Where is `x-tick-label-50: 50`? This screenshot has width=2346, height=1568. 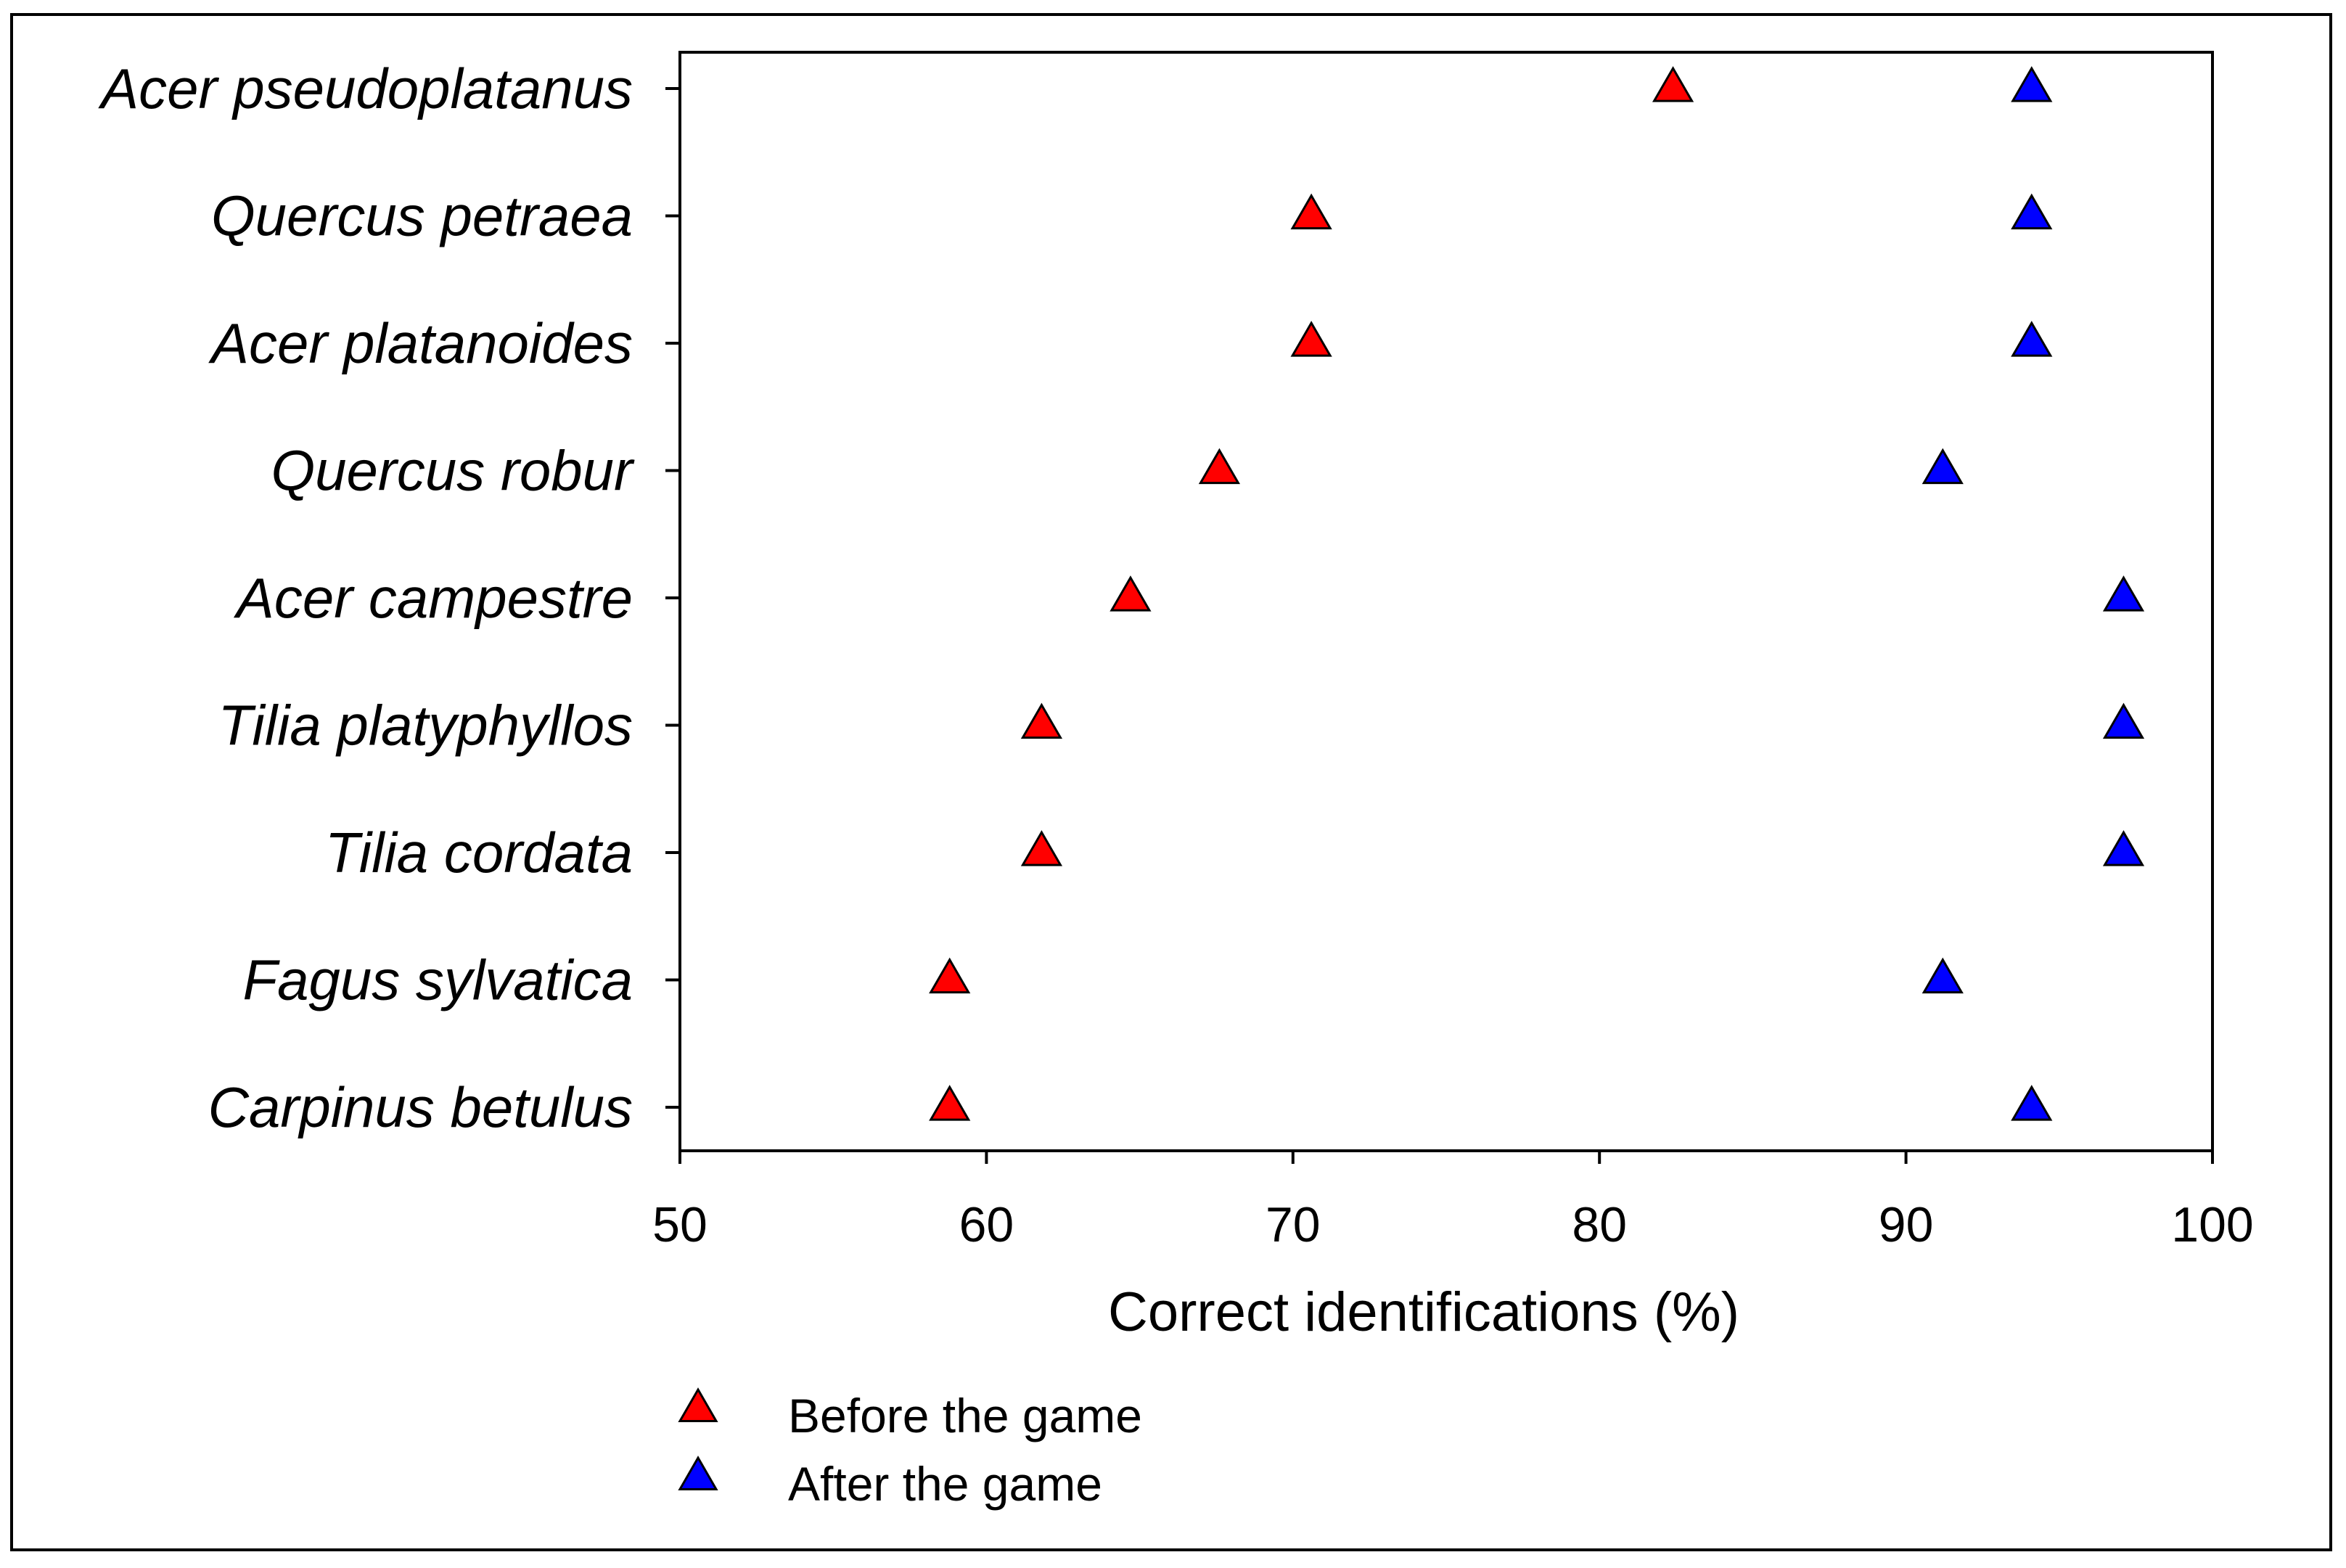 x-tick-label-50: 50 is located at coordinates (680, 1224).